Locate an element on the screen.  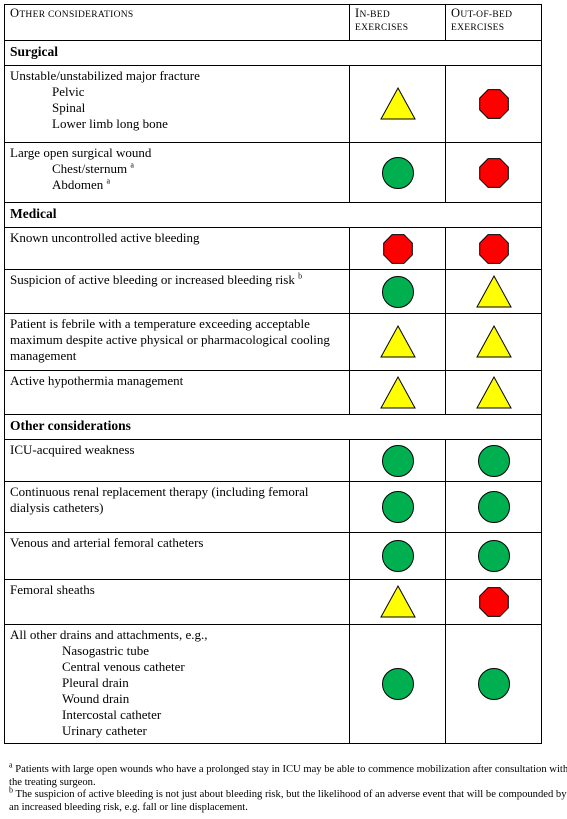
consideration-text: Active hypothermia management is located at coordinates (97, 380).